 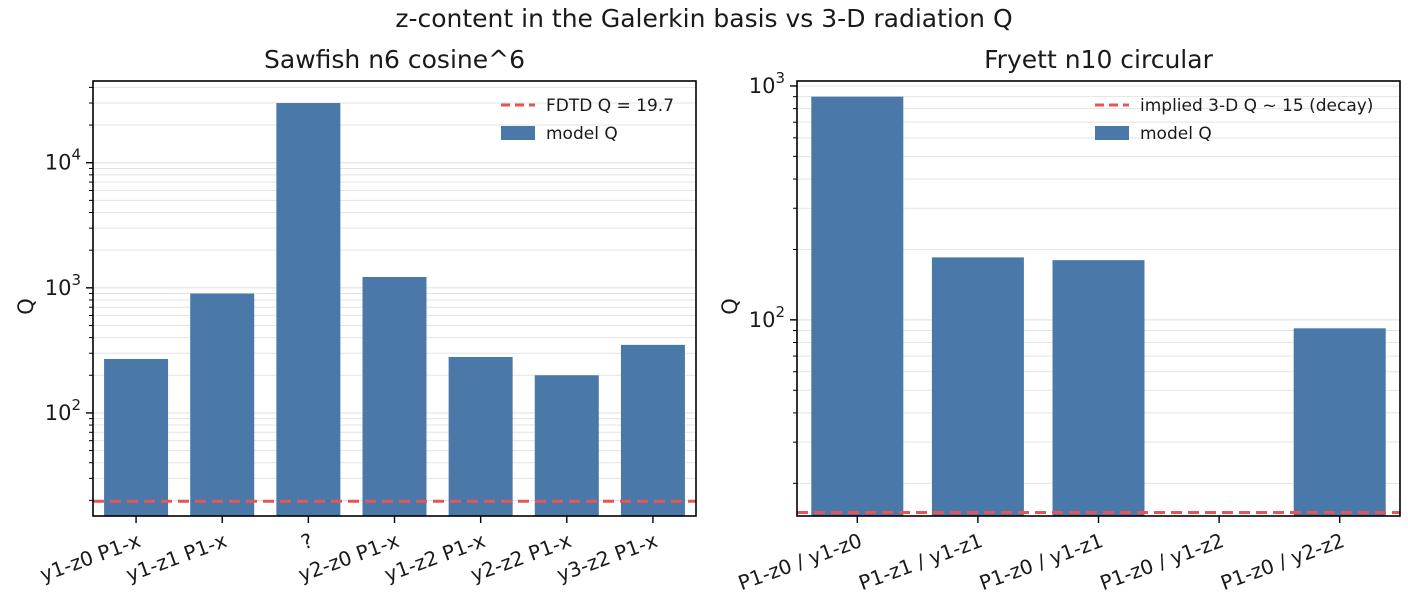 What do you see at coordinates (307, 541) in the screenshot?
I see `x-tick-label: ?` at bounding box center [307, 541].